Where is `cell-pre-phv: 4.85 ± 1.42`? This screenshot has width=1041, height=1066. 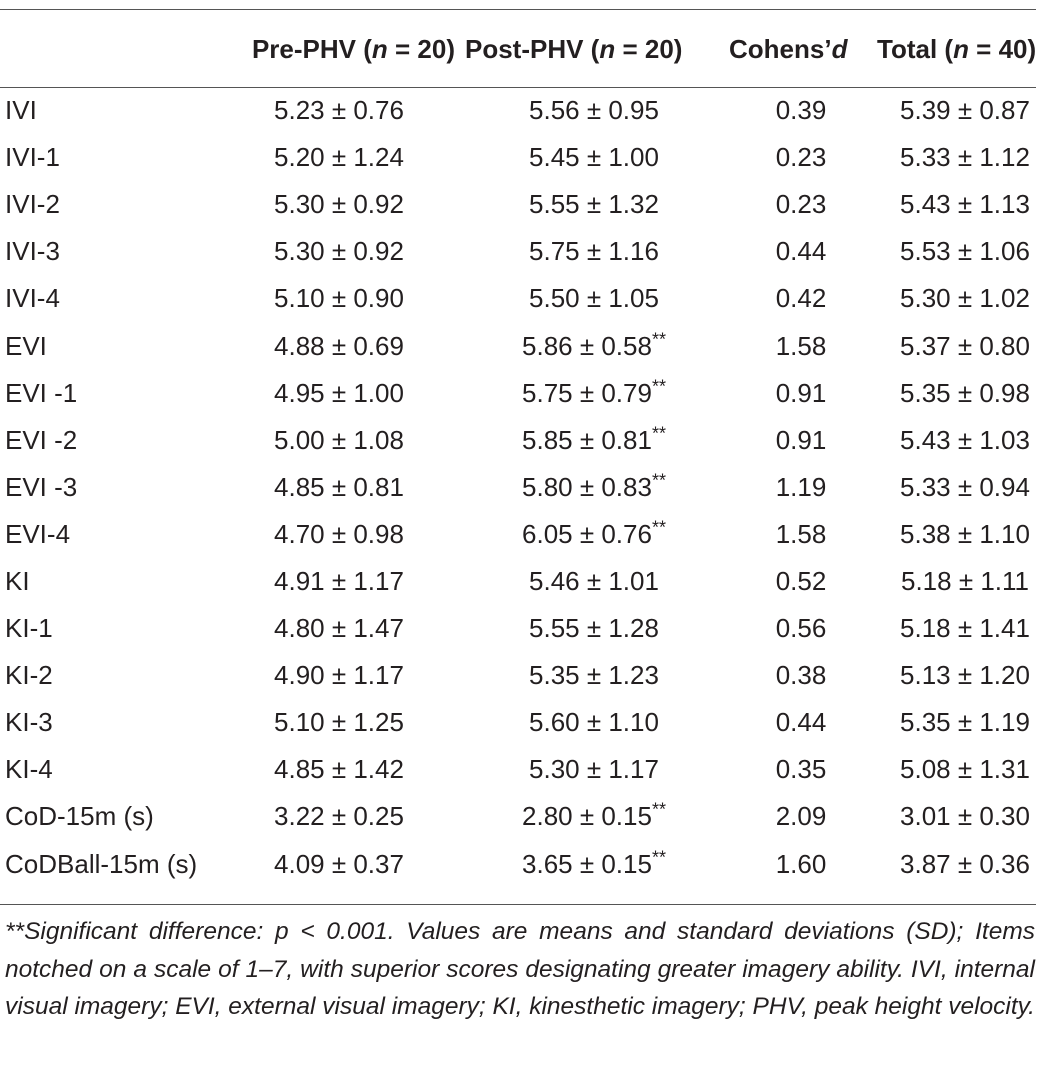 cell-pre-phv: 4.85 ± 1.42 is located at coordinates (339, 769).